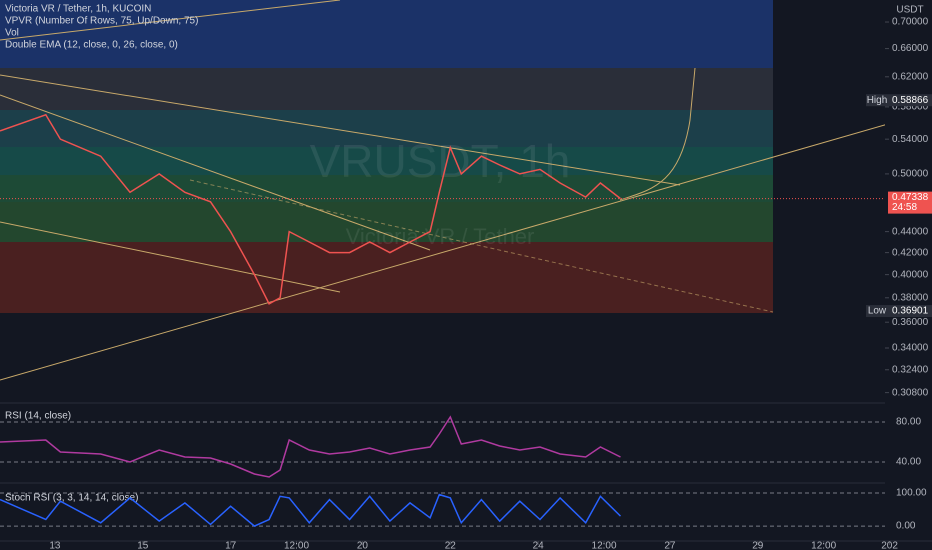  What do you see at coordinates (539, 545) in the screenshot?
I see `x-tick-label: 24` at bounding box center [539, 545].